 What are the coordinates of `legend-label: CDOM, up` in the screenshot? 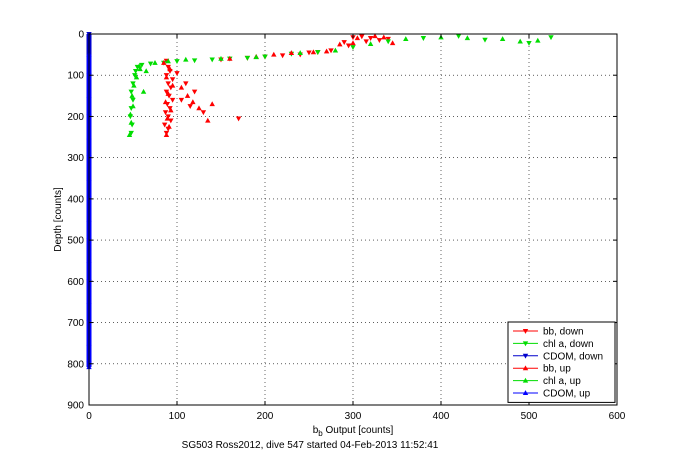 It's located at (567, 394).